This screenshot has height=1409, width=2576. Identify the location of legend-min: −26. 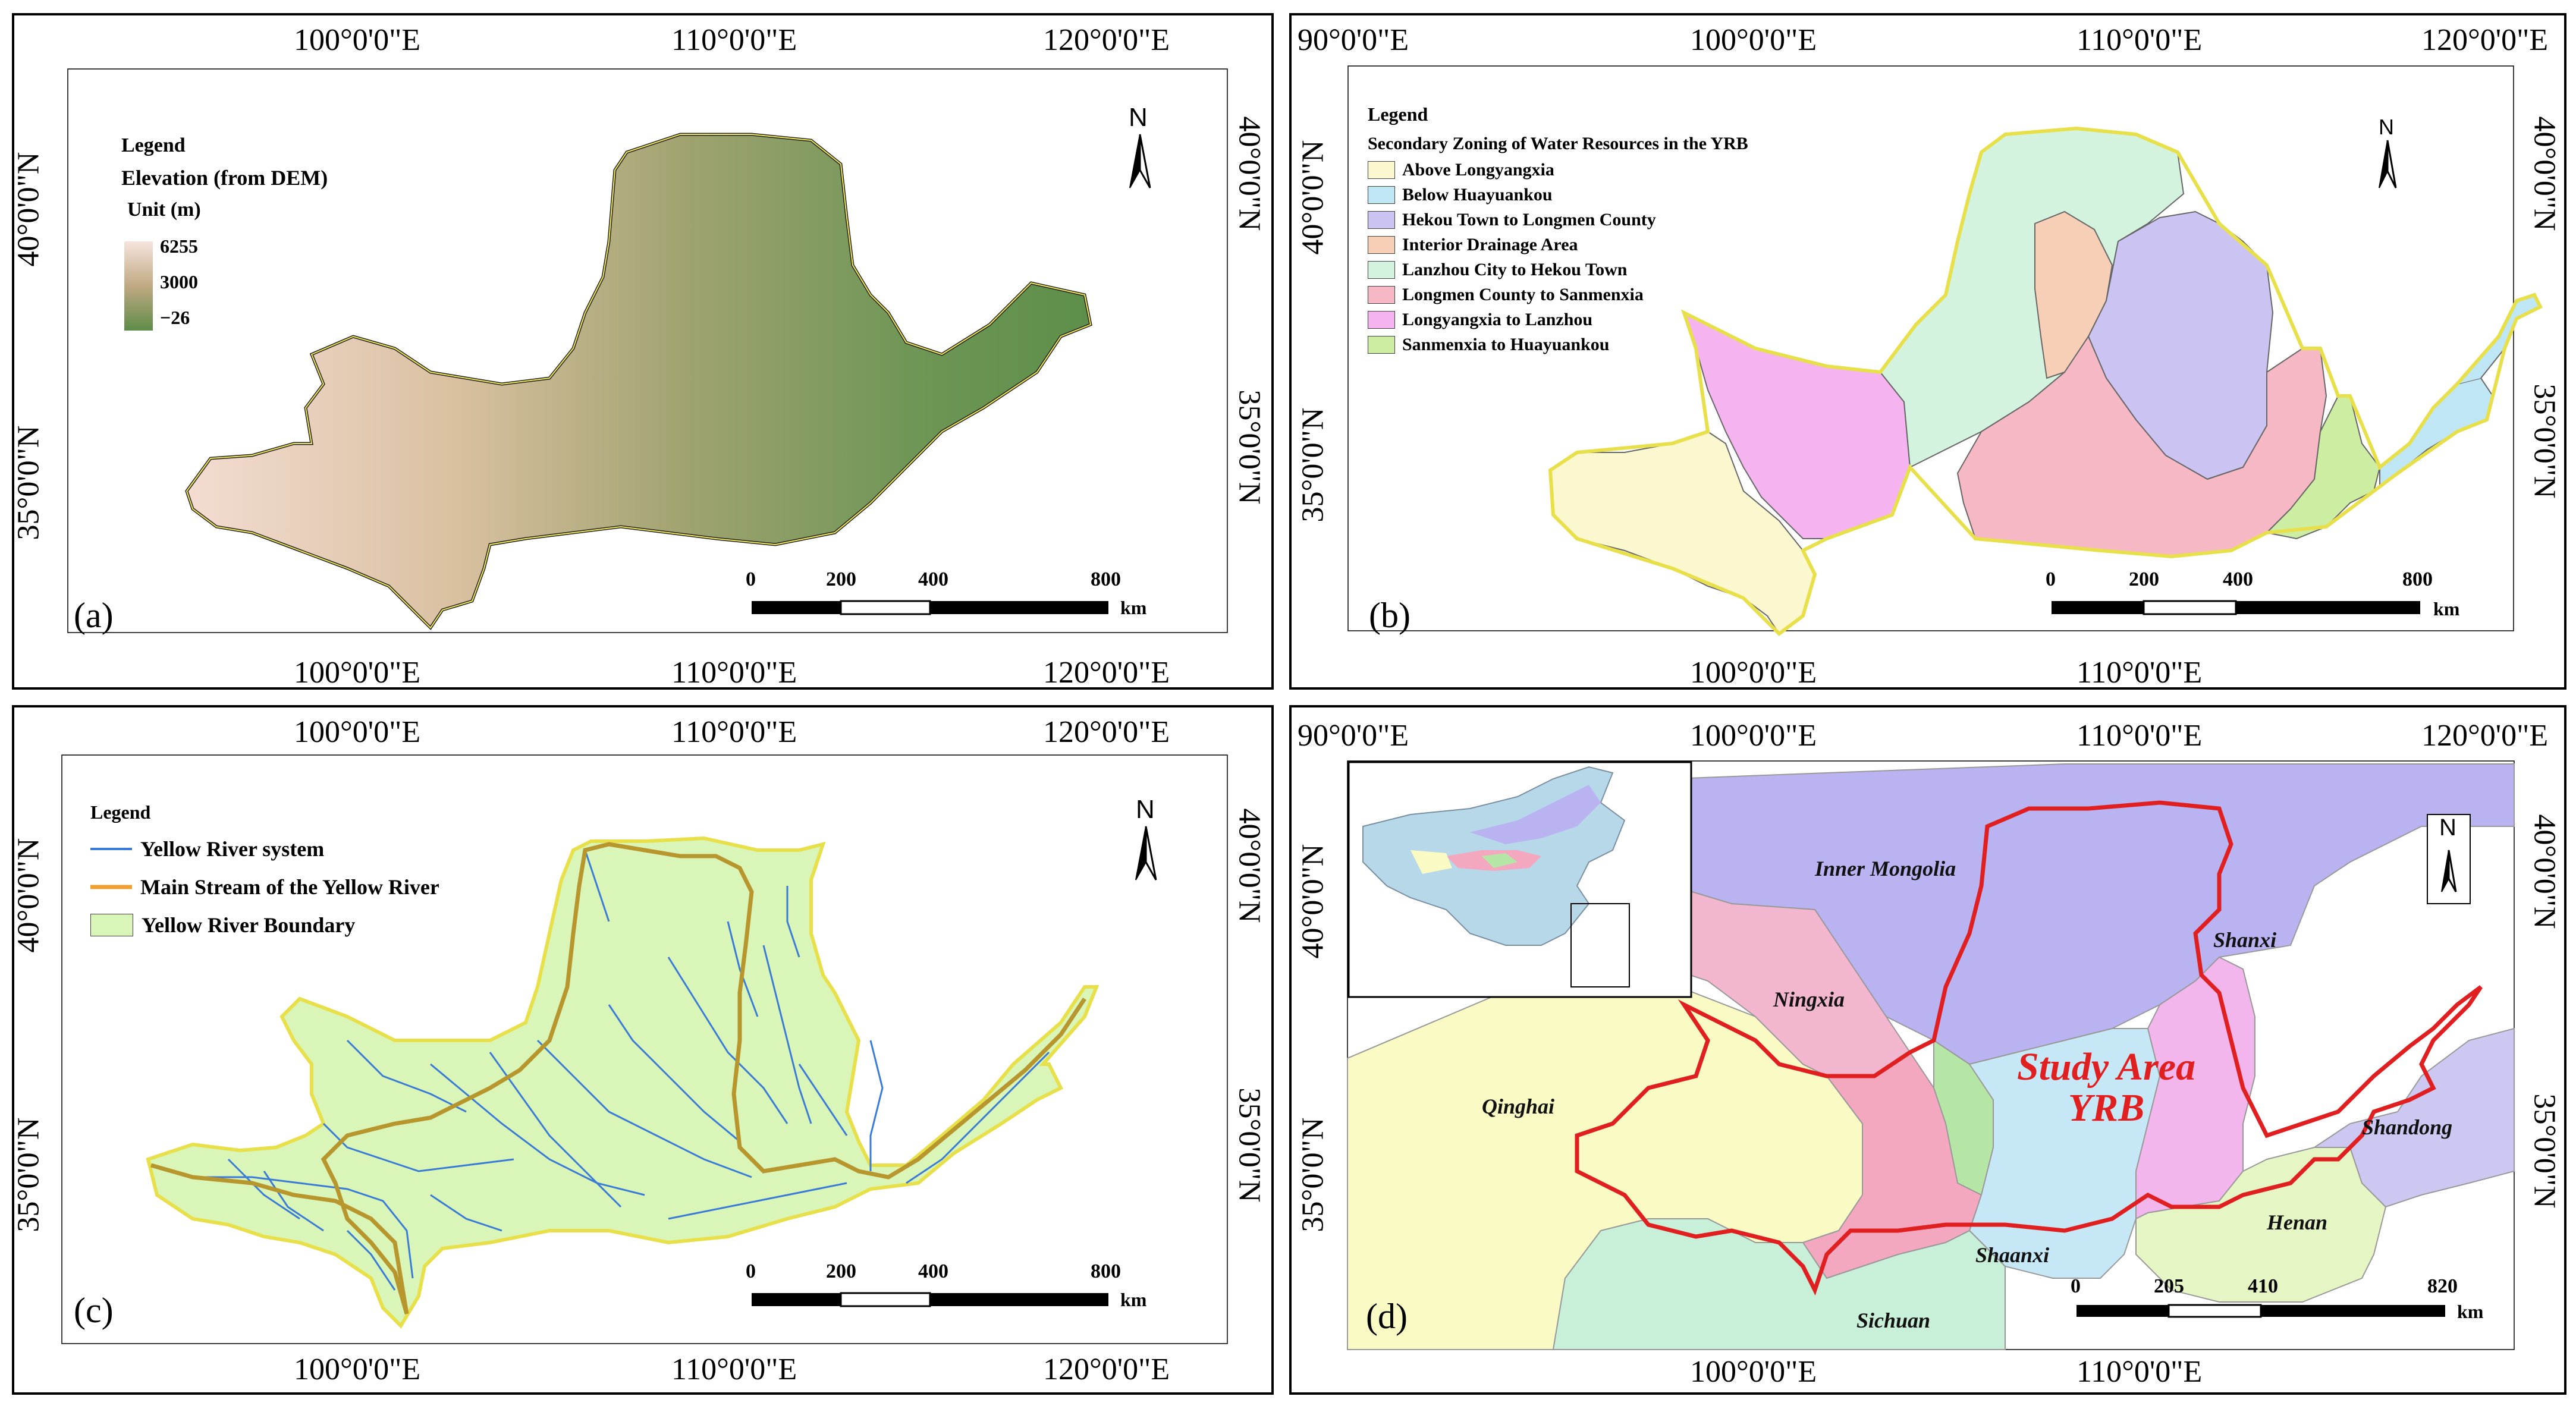
(175, 317).